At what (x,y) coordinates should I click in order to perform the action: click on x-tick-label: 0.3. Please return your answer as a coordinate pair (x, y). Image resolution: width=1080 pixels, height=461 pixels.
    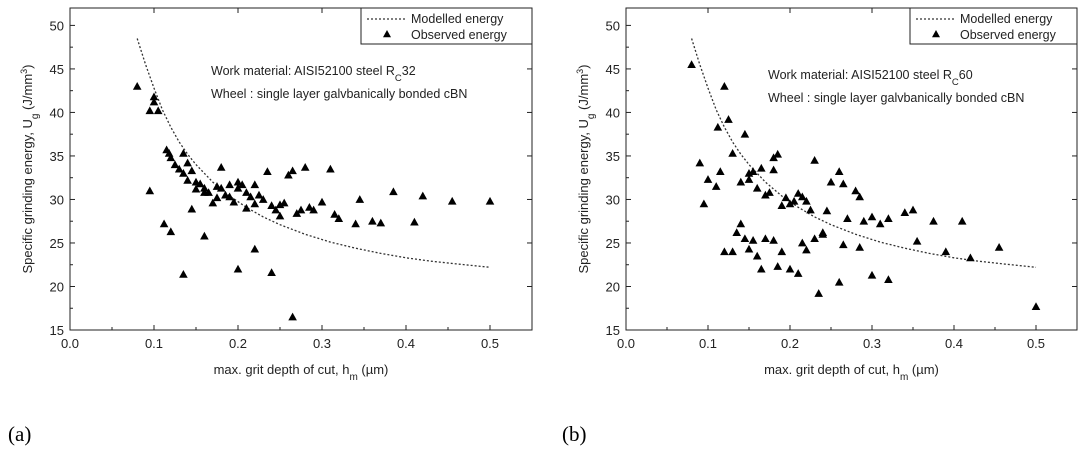
    Looking at the image, I should click on (872, 343).